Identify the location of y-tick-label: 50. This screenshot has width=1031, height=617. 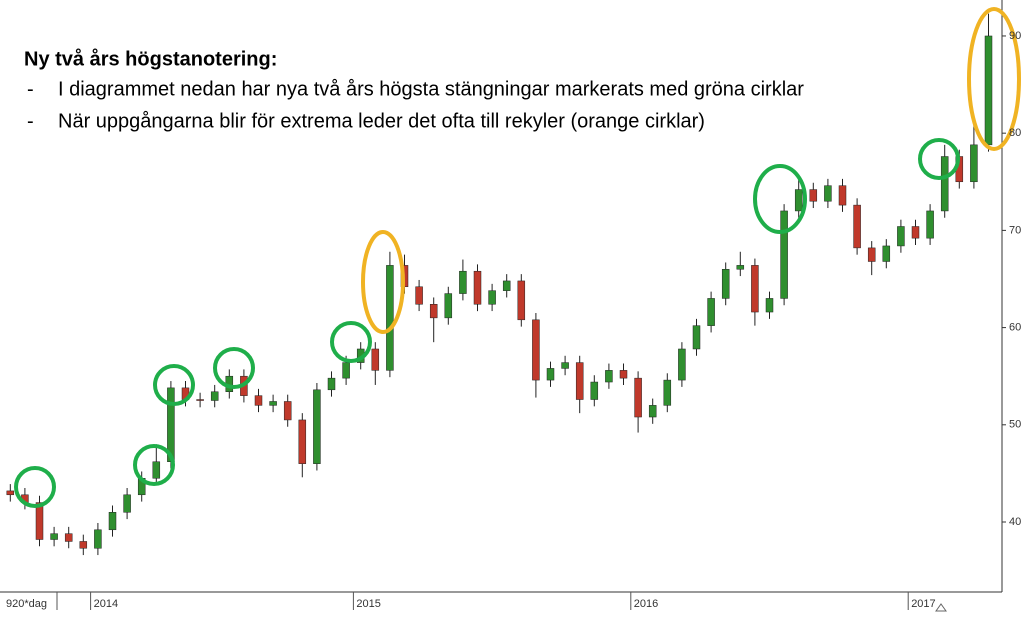
(1015, 425).